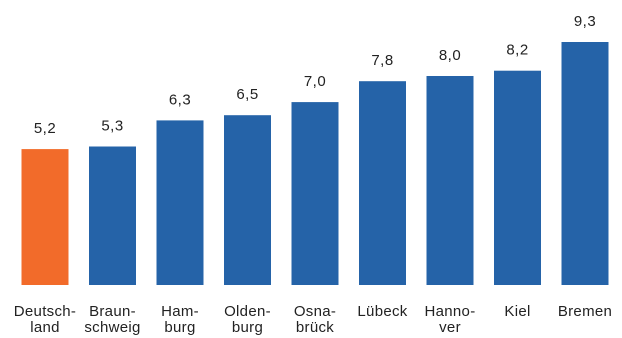 This screenshot has height=338, width=622. I want to click on value-label-4: 7,0, so click(315, 81).